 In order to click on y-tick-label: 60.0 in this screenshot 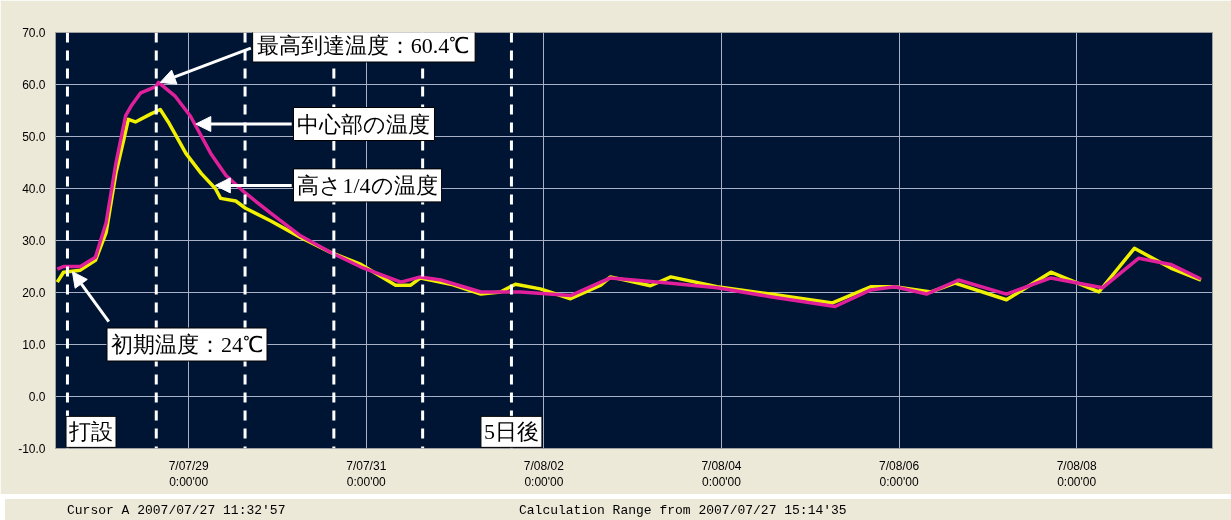, I will do `click(34, 85)`.